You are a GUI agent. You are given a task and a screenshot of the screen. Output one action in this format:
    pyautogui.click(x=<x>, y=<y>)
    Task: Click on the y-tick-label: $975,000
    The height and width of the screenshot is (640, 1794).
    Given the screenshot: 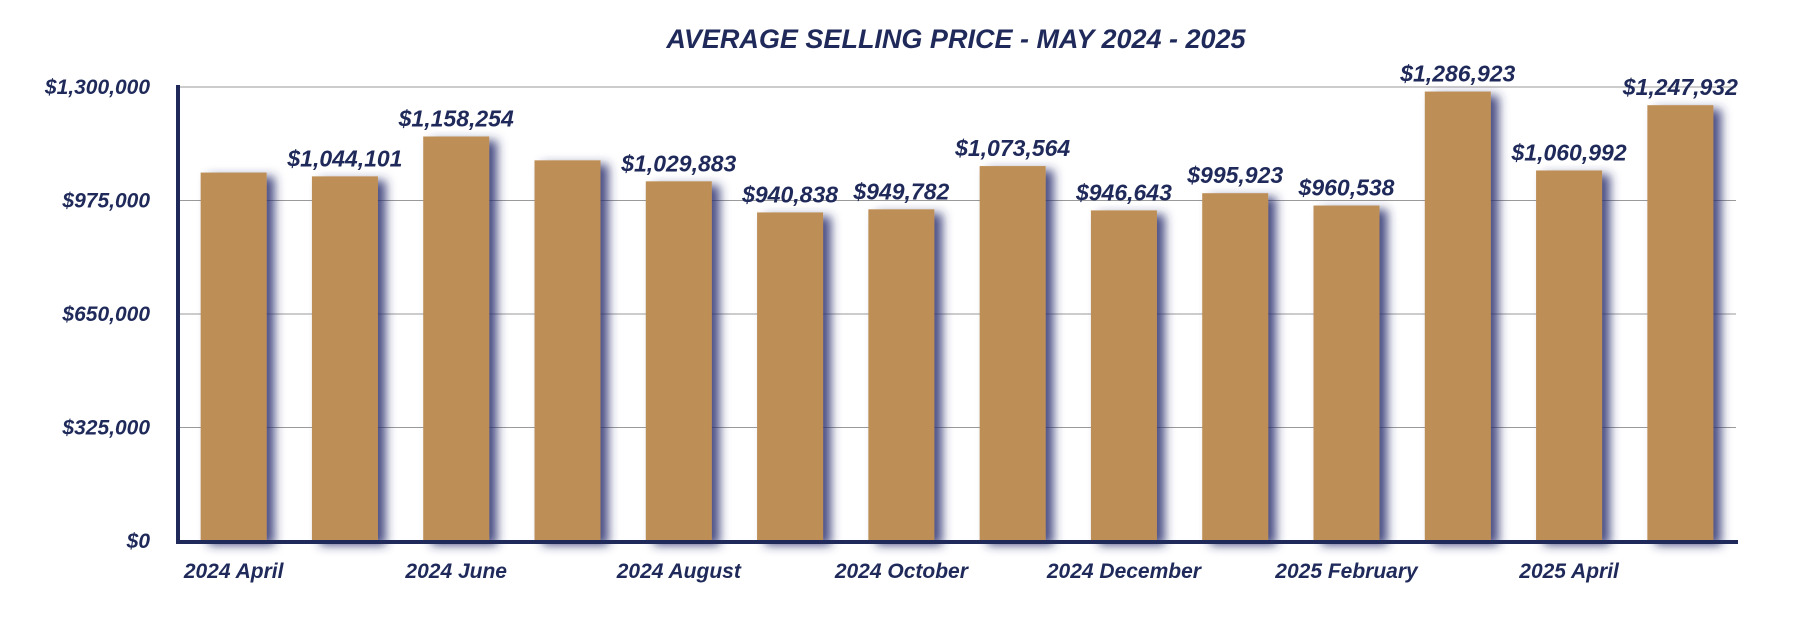 What is the action you would take?
    pyautogui.click(x=105, y=201)
    